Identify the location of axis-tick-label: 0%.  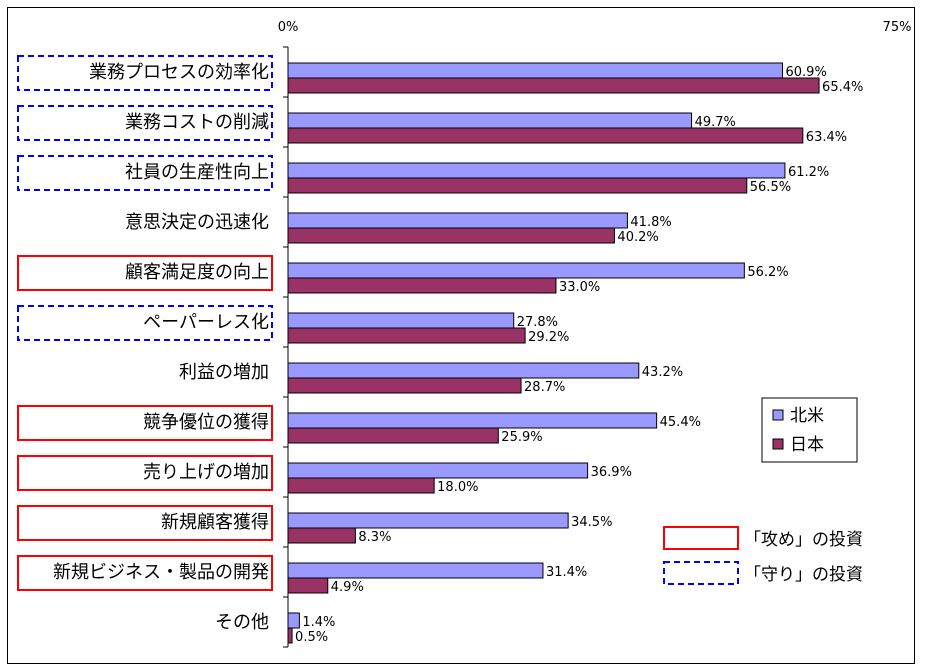
(288, 27).